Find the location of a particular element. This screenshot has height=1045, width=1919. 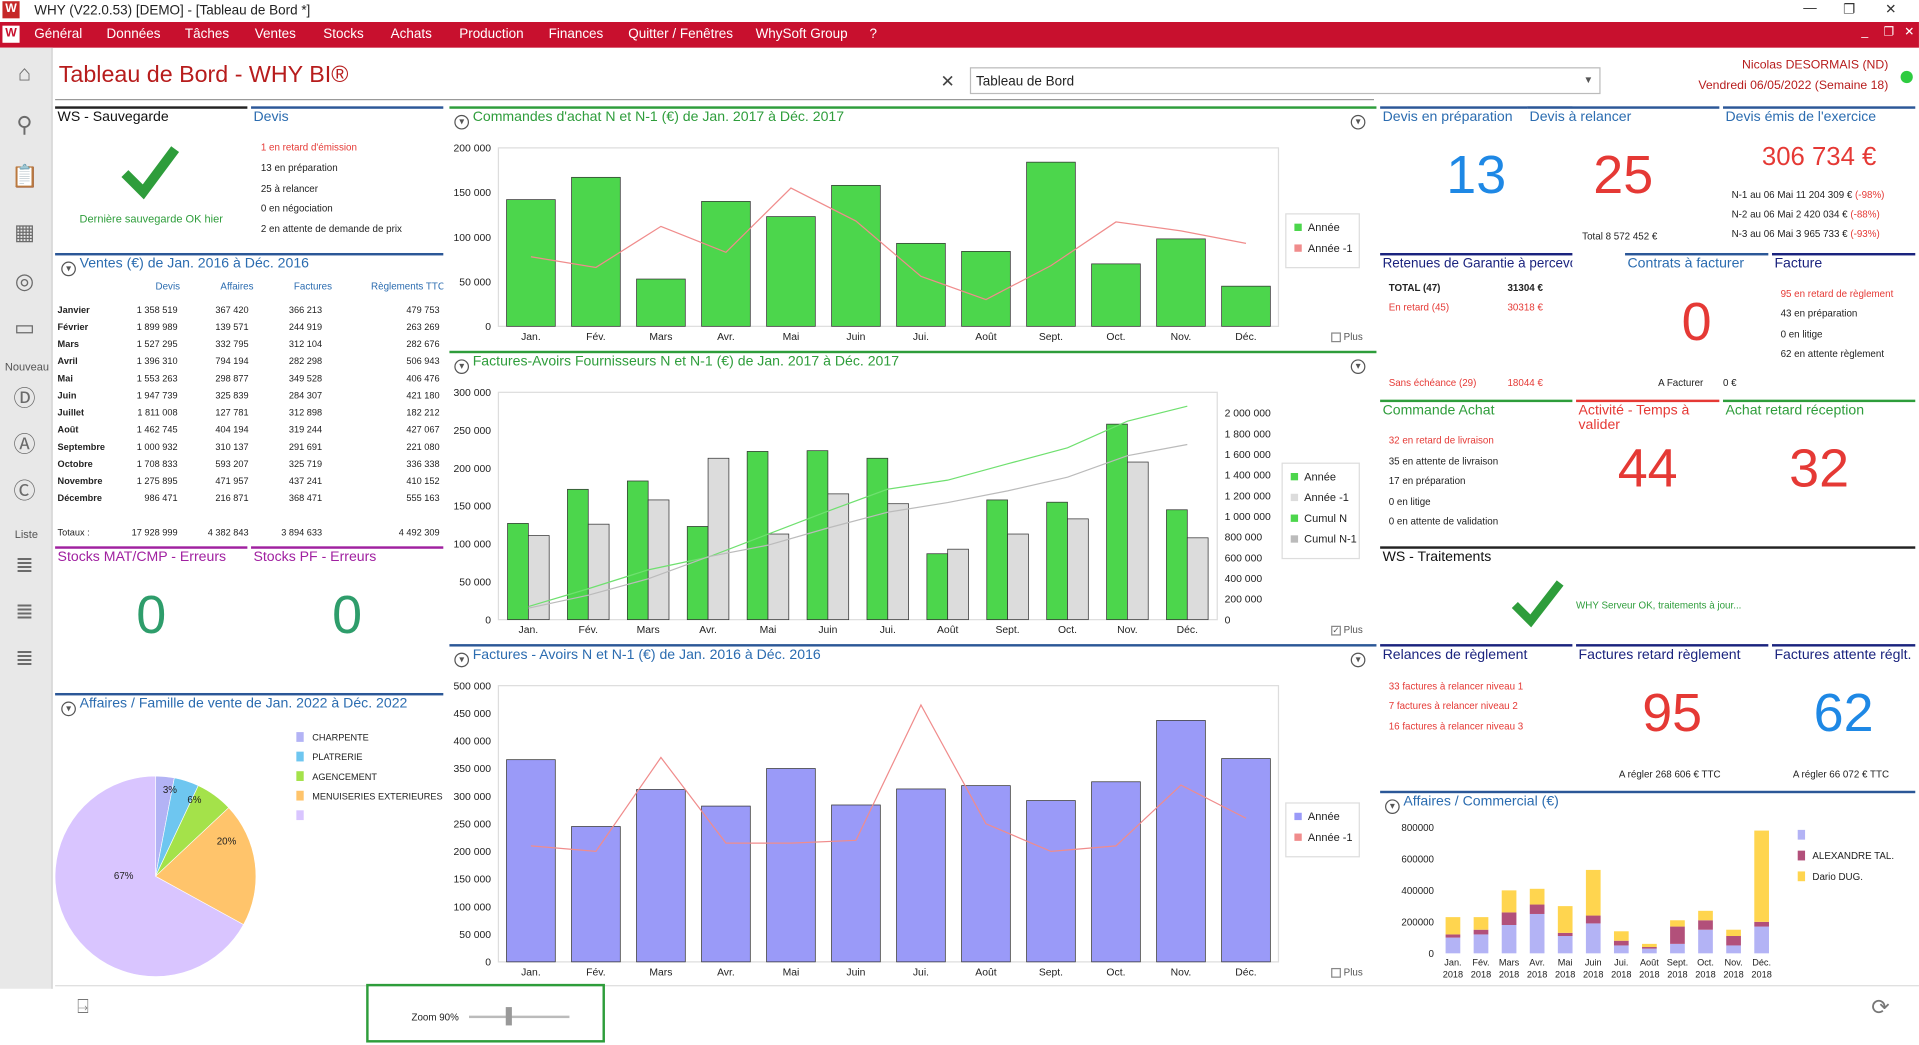

retenues-sans-label: Sans échéance (29) is located at coordinates (1432, 383).